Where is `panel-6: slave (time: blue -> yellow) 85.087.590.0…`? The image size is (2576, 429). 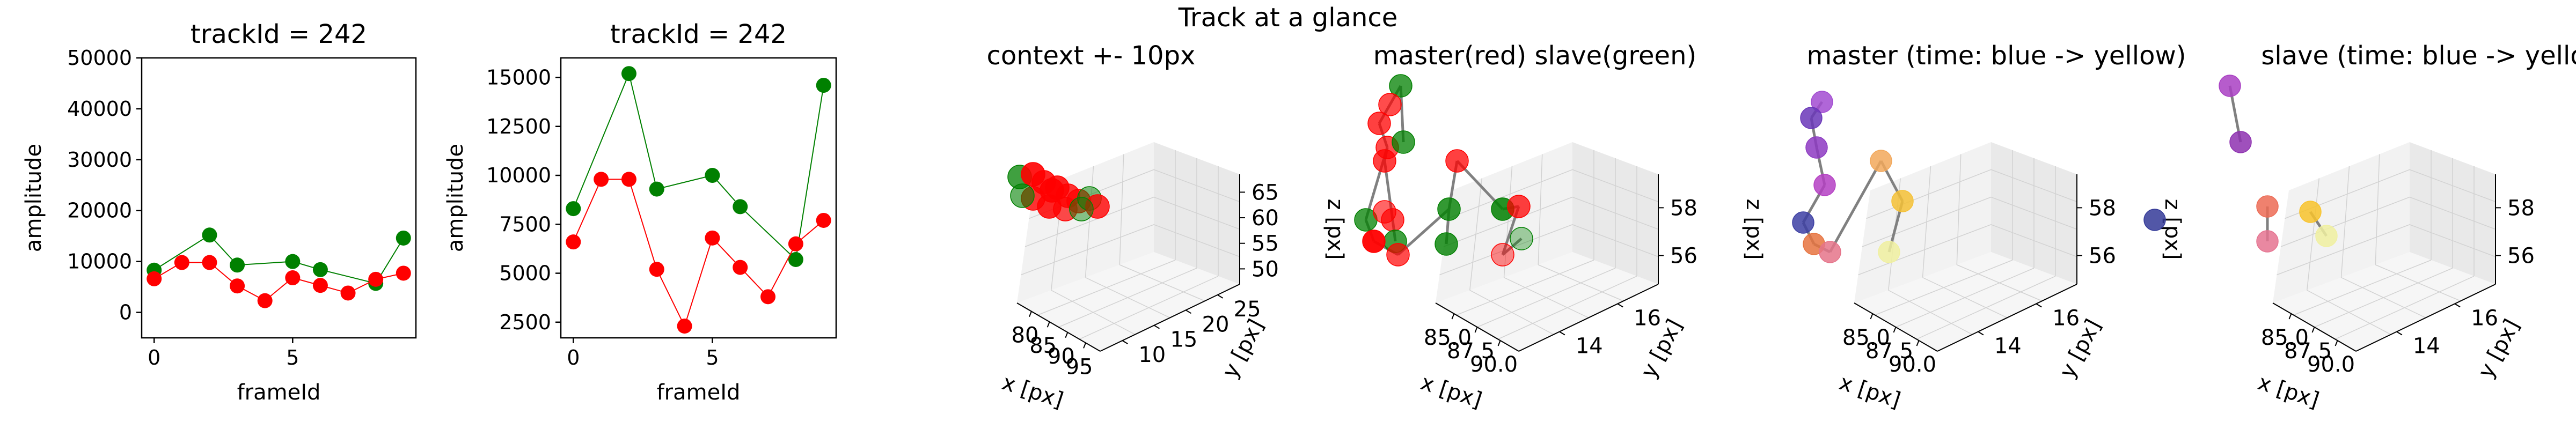
panel-6: slave (time: blue -> yellow) 85.087.590.0… is located at coordinates (2359, 227).